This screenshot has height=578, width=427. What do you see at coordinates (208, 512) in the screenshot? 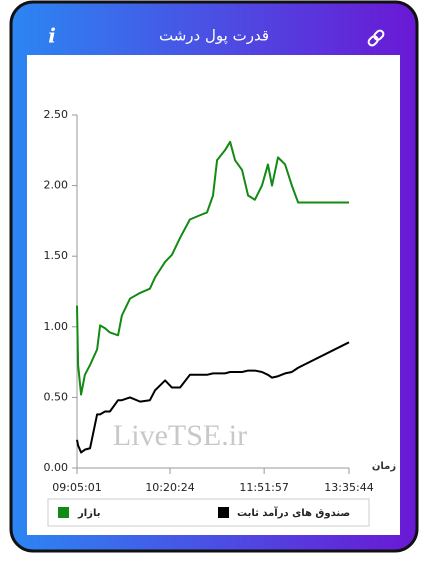
I see `legend` at bounding box center [208, 512].